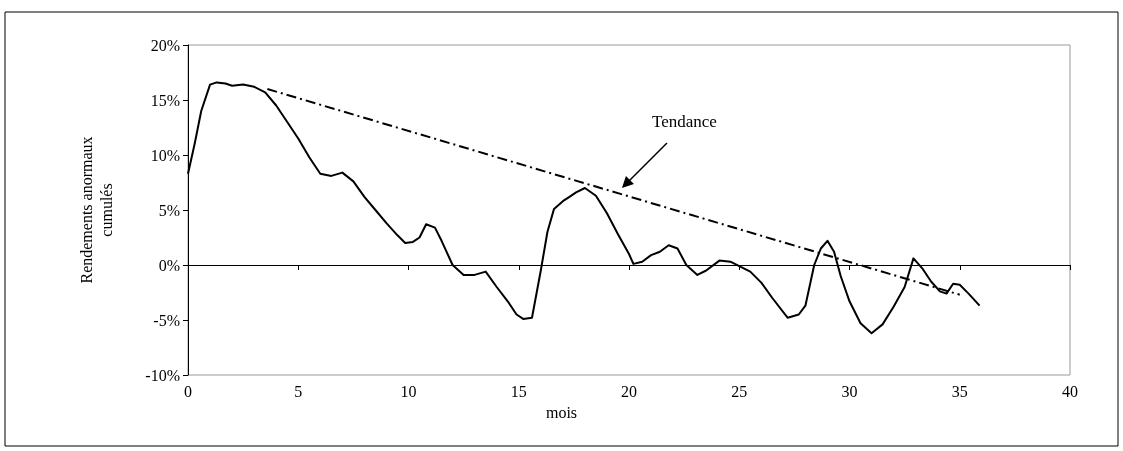  What do you see at coordinates (165, 100) in the screenshot?
I see `y-tick-label: 15%` at bounding box center [165, 100].